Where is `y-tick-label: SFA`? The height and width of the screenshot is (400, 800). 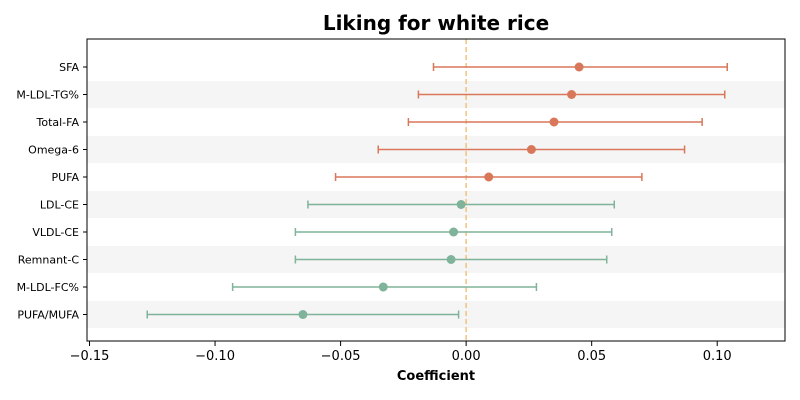
y-tick-label: SFA is located at coordinates (69, 67).